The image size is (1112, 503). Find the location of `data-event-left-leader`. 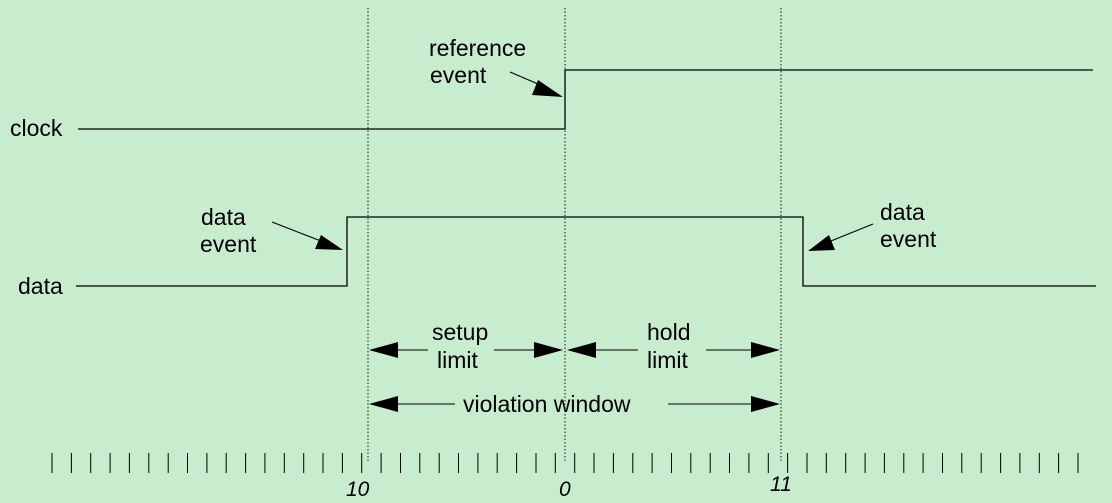

data-event-left-leader is located at coordinates (299, 232).